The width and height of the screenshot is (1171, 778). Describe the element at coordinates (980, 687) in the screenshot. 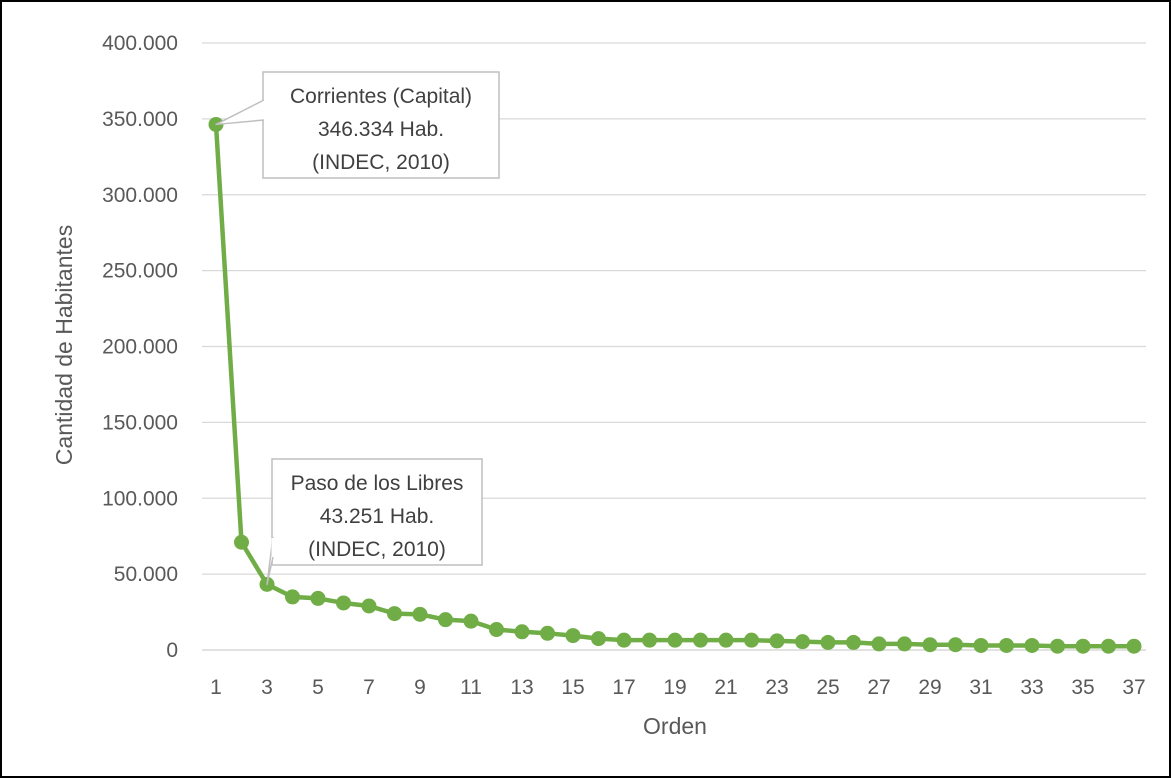

I see `x-tick-label: 31` at that location.